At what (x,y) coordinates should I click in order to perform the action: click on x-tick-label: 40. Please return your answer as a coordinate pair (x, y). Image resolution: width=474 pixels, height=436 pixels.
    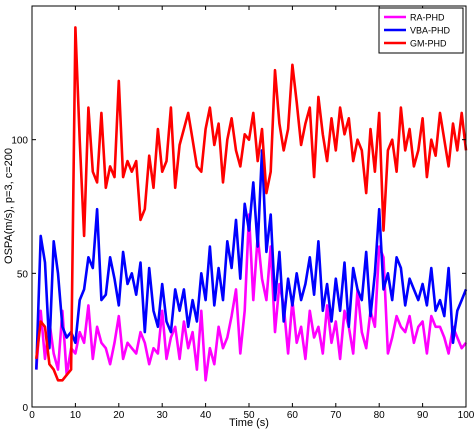
    Looking at the image, I should click on (206, 415).